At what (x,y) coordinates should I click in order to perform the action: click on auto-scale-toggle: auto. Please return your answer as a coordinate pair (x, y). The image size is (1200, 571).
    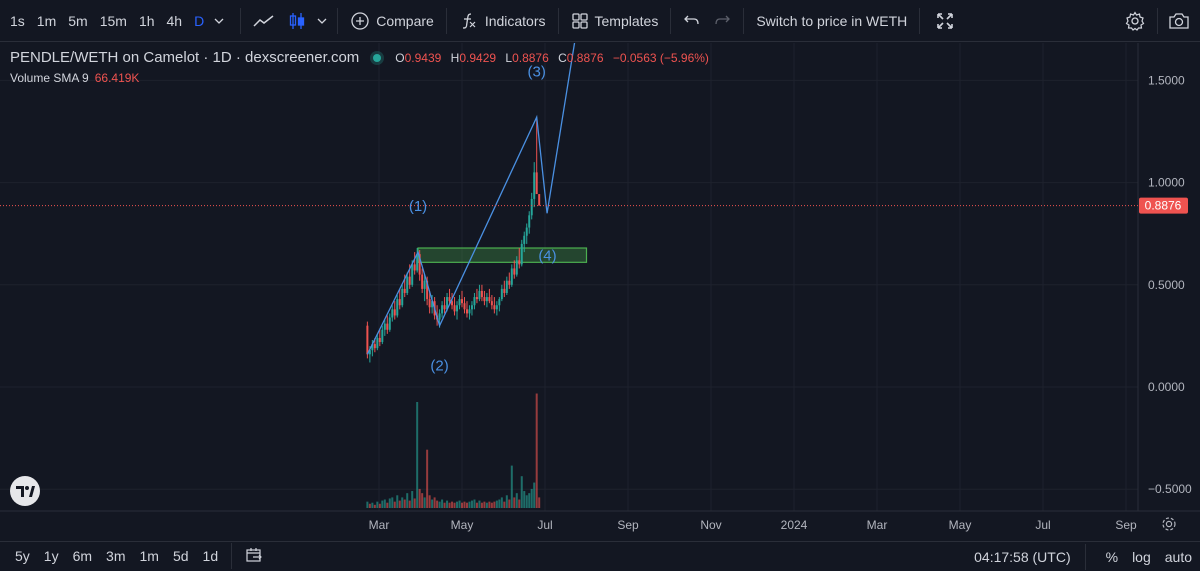
    Looking at the image, I should click on (1178, 556).